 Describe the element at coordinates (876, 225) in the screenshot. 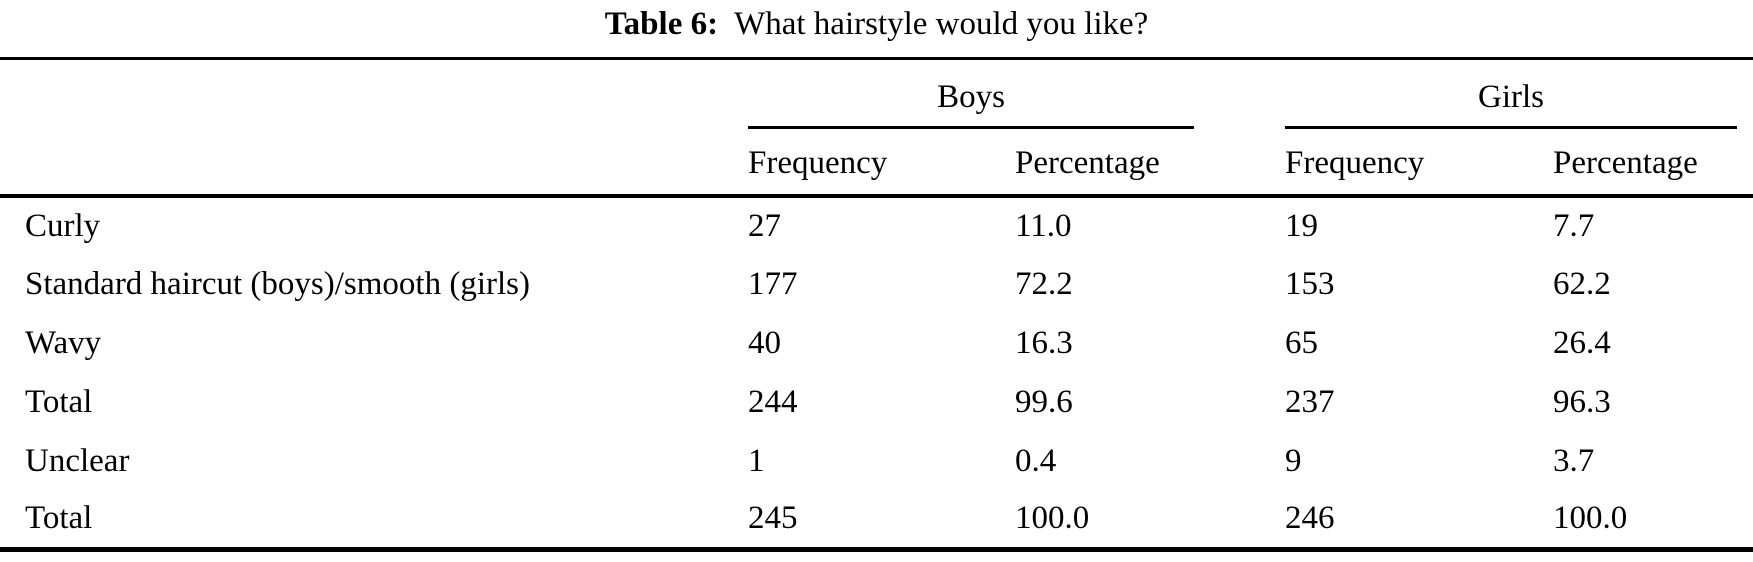

I see `table-row: Curly 27 11.0 19 7.7` at that location.